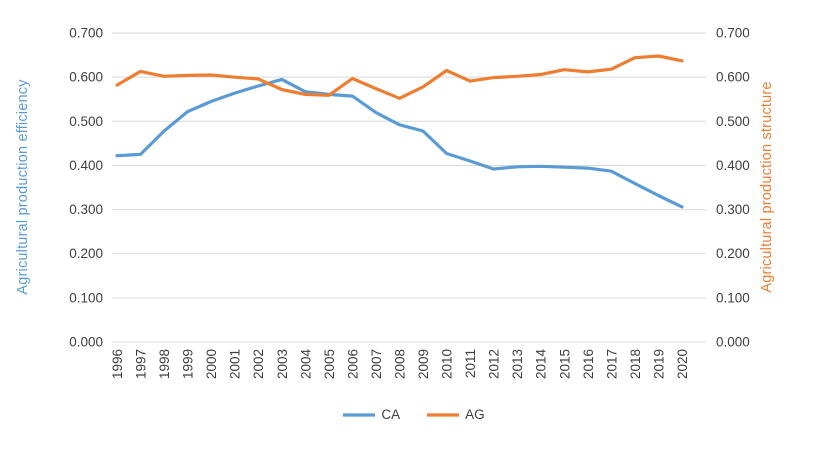 The image size is (827, 450). I want to click on legend-label-ca: CA, so click(391, 414).